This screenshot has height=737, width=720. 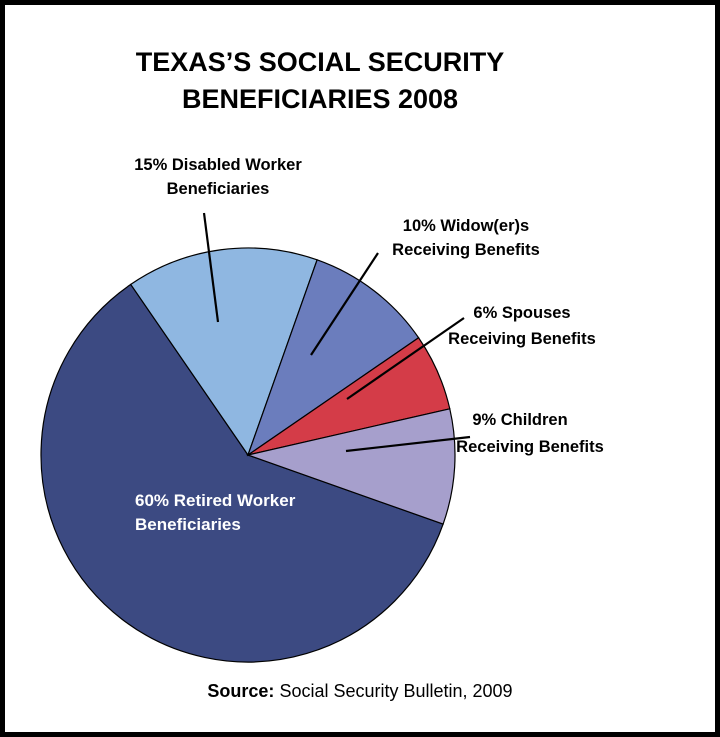 What do you see at coordinates (466, 226) in the screenshot?
I see `slice-label: 10% Widow(er)s` at bounding box center [466, 226].